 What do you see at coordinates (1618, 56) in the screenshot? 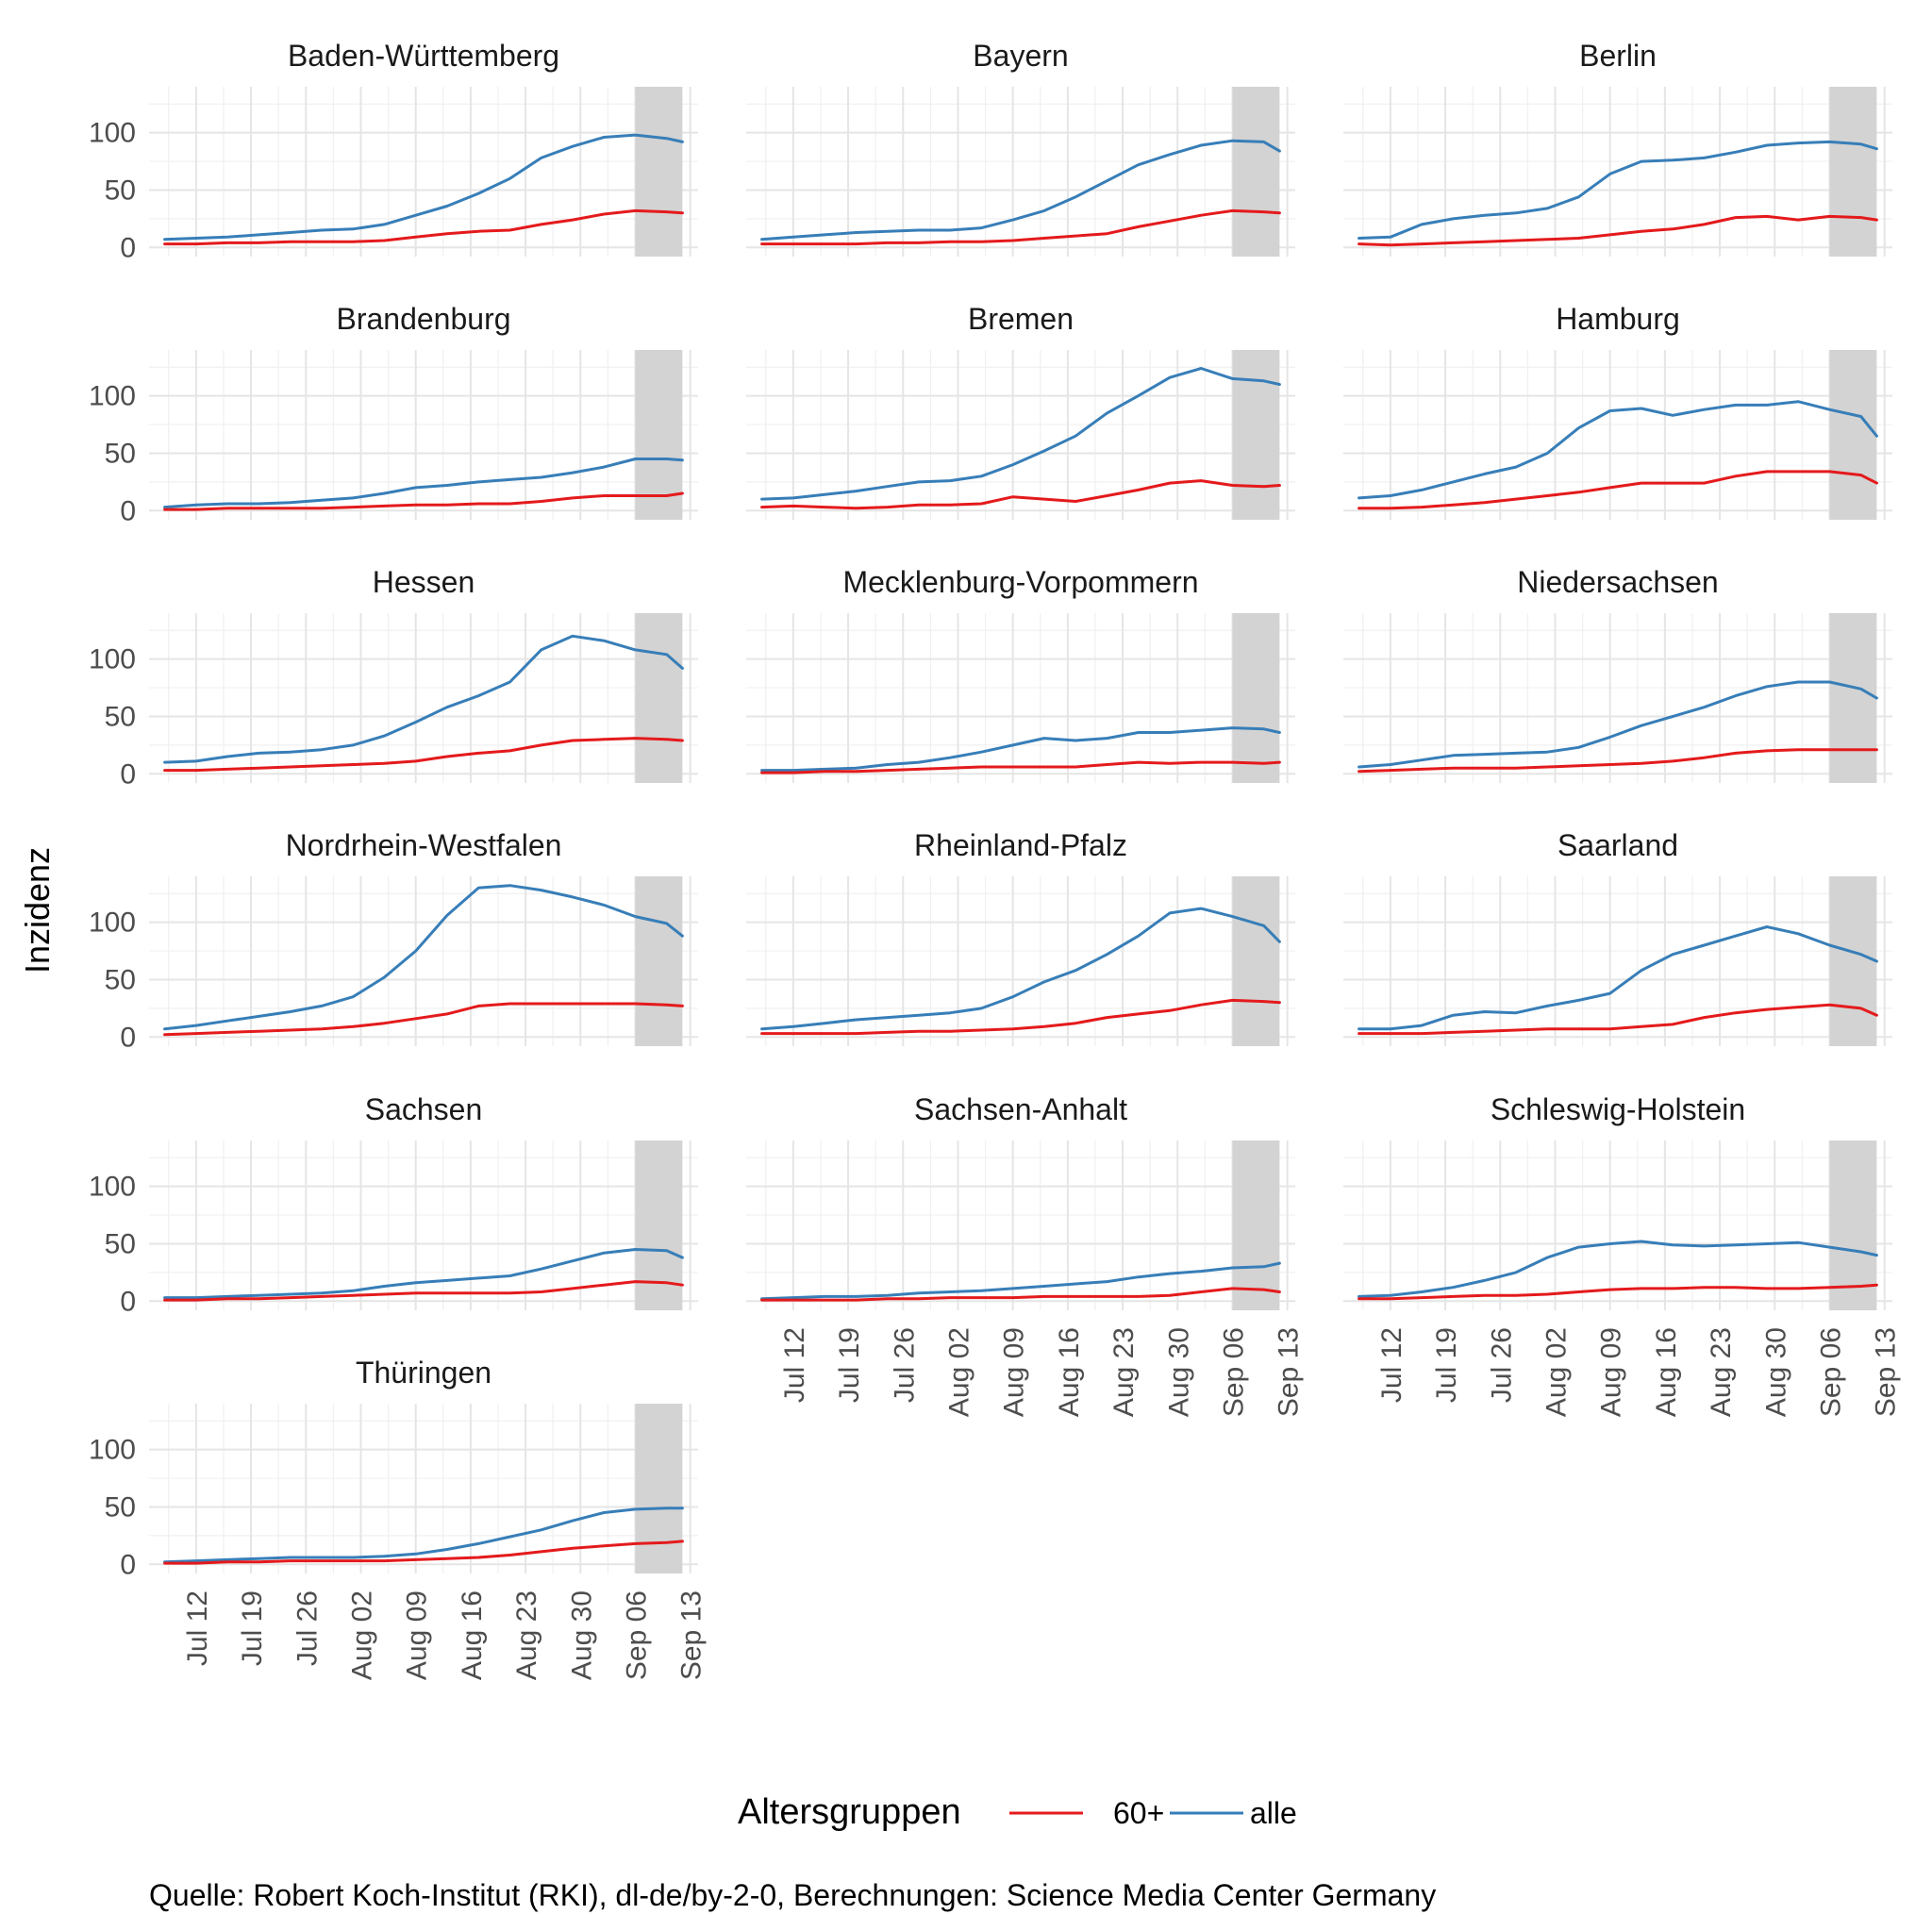
I see `facet-title-berlin: Berlin` at bounding box center [1618, 56].